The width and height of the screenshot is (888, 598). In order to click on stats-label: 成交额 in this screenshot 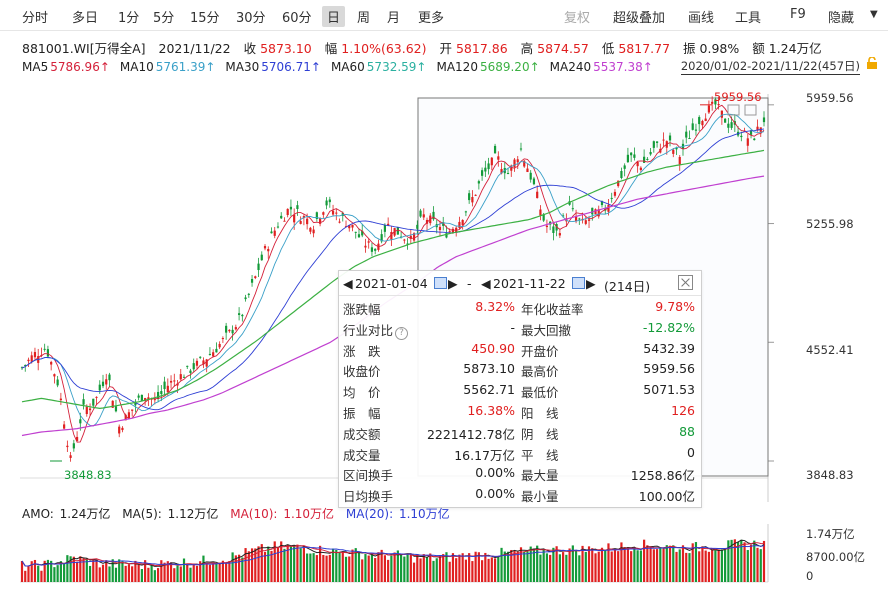, I will do `click(362, 434)`.